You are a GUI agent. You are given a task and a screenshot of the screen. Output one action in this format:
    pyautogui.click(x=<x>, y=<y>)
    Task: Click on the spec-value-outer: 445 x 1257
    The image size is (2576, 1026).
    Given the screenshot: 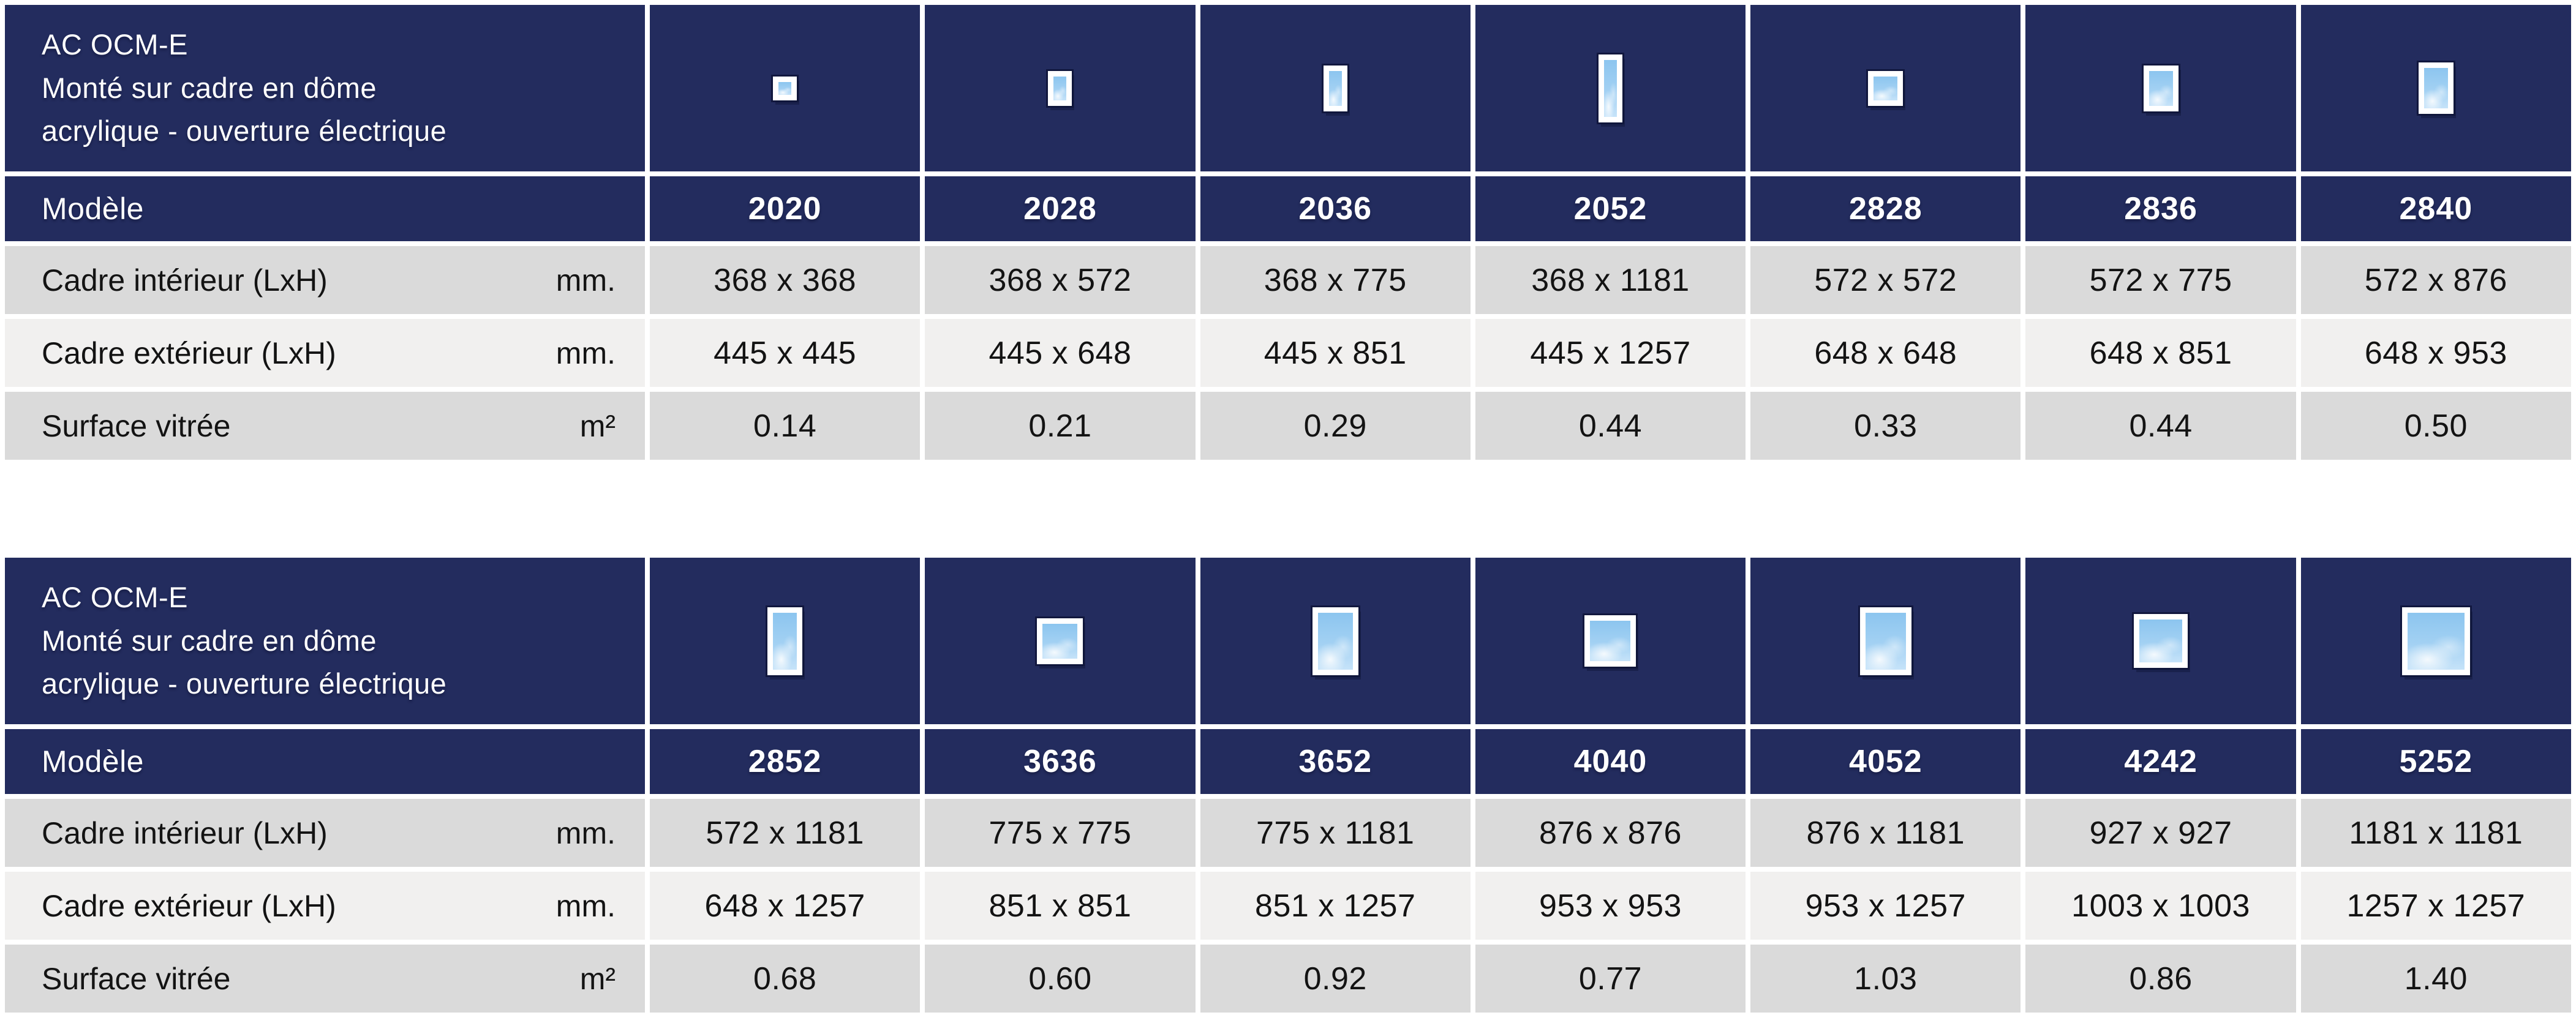 What is the action you would take?
    pyautogui.click(x=1610, y=353)
    